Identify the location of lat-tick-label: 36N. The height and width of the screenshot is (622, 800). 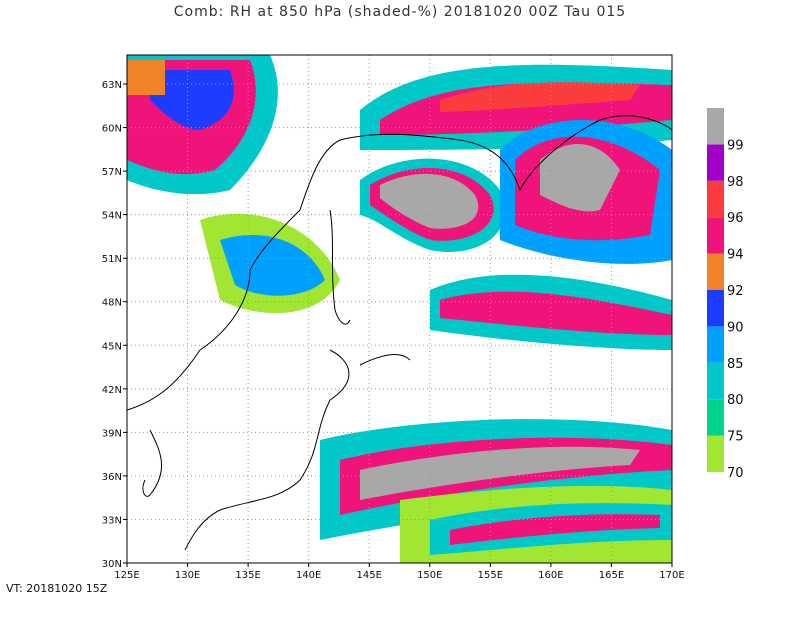
(112, 477).